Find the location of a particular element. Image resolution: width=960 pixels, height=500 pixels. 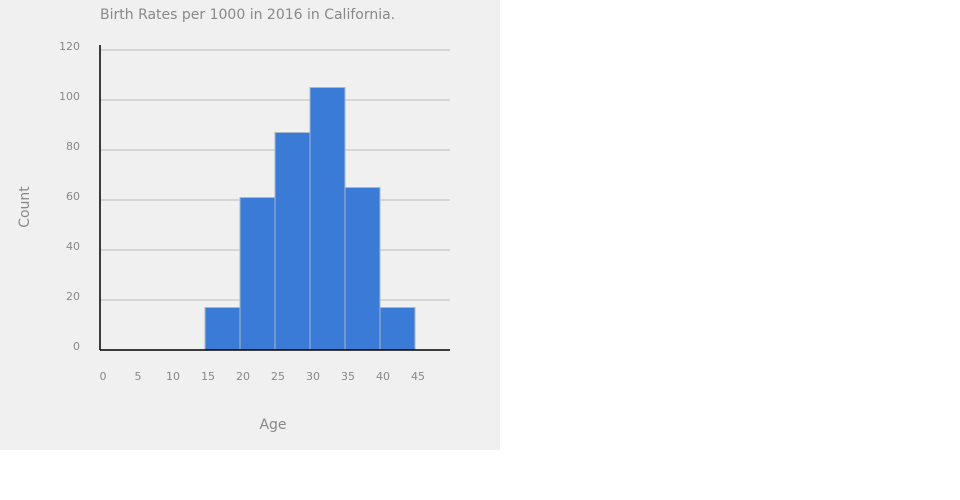

x-tick-label: 15 is located at coordinates (208, 376).